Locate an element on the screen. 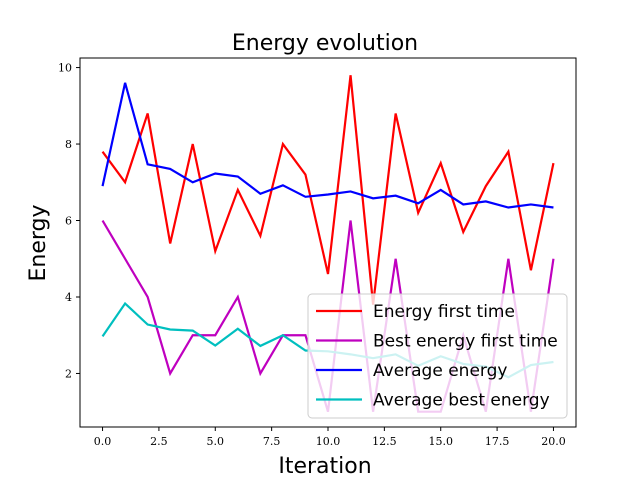  x-axis-label: Iteration is located at coordinates (324, 466).